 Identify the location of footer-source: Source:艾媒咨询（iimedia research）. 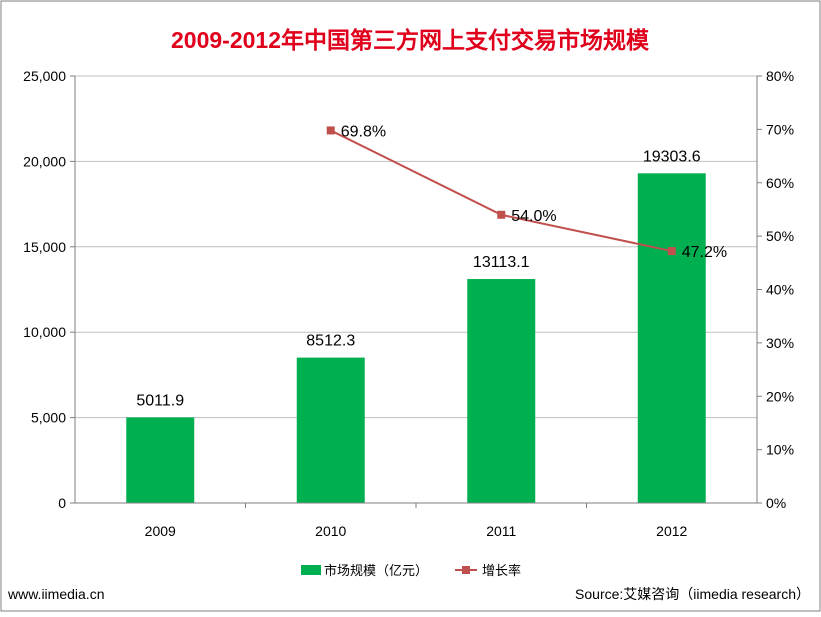
(692, 594).